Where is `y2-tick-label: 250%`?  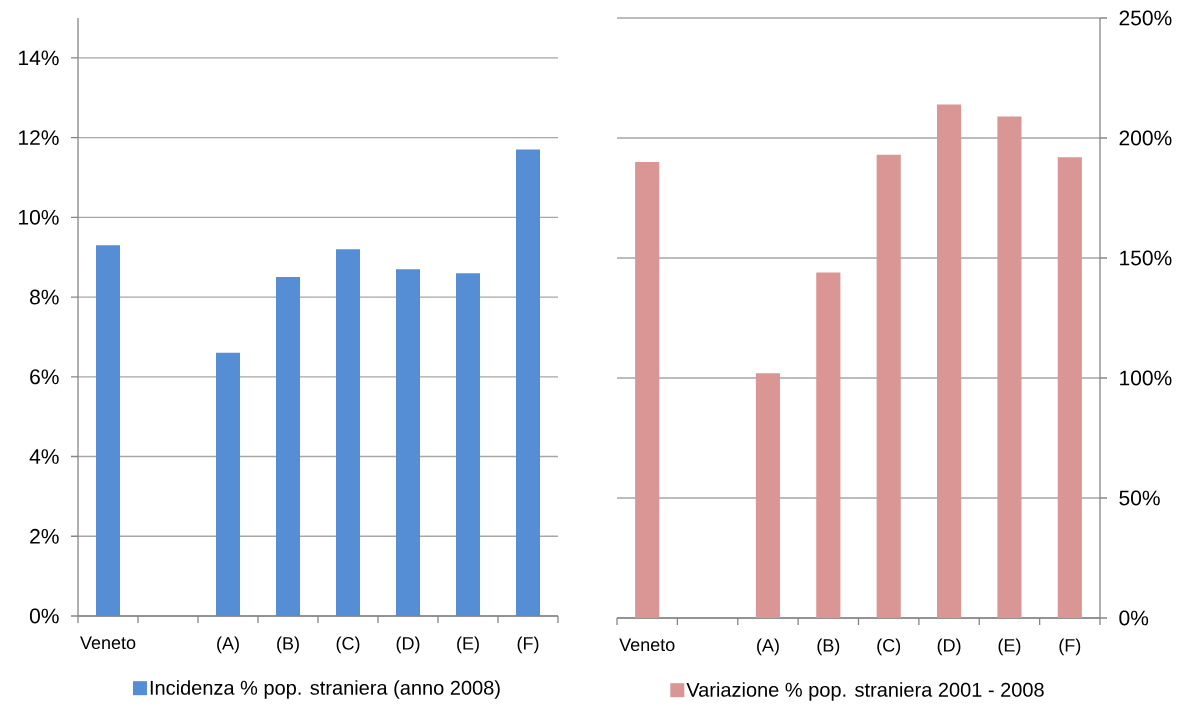 y2-tick-label: 250% is located at coordinates (1145, 18).